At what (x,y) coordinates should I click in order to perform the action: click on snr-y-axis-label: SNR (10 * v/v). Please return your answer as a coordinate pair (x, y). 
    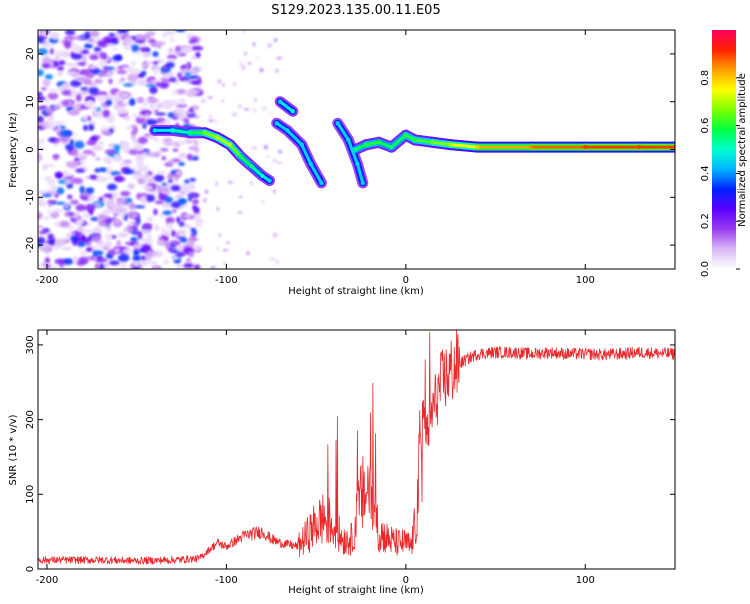
    Looking at the image, I should click on (13, 449).